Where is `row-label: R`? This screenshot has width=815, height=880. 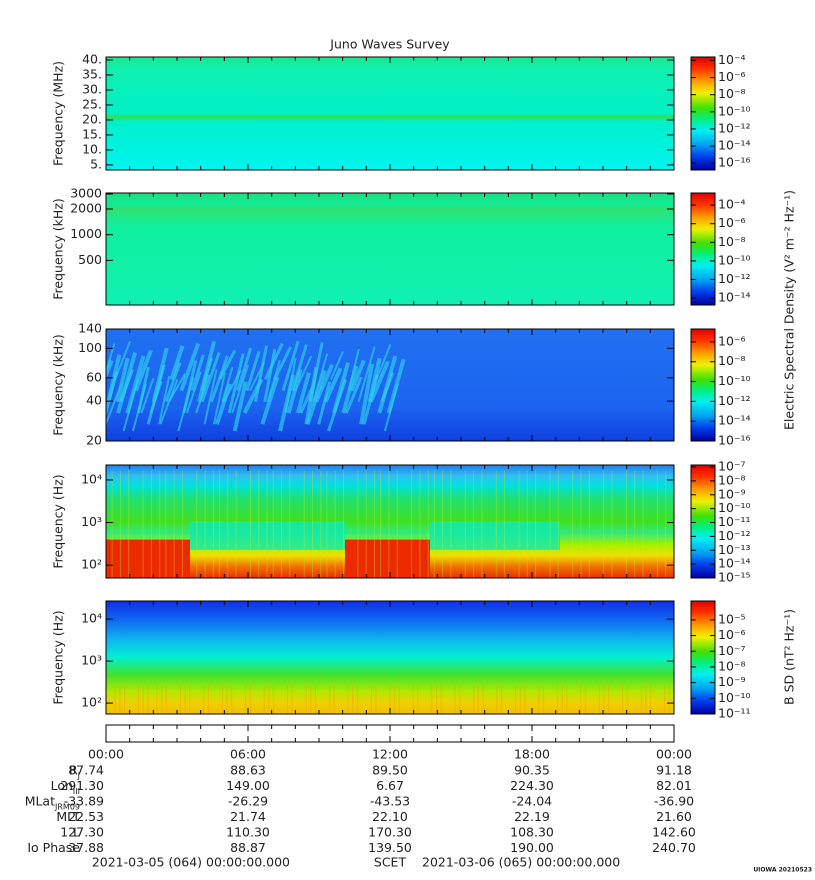 row-label: R is located at coordinates (73, 770).